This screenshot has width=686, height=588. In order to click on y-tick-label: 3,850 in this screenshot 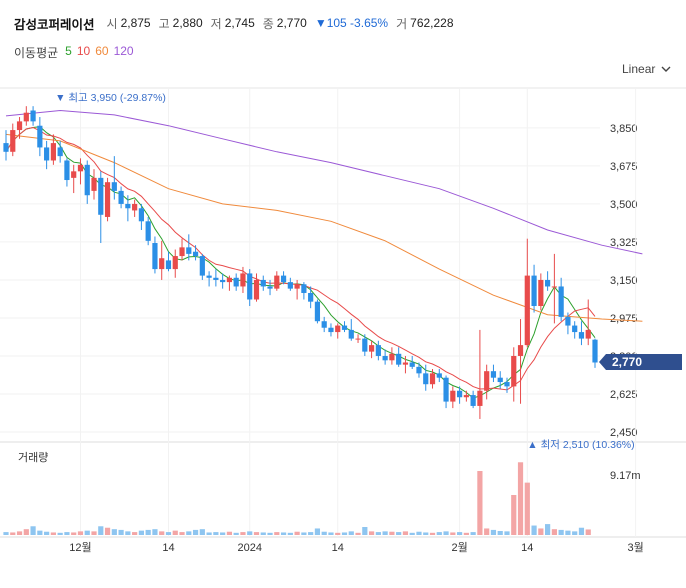, I will do `click(624, 129)`.